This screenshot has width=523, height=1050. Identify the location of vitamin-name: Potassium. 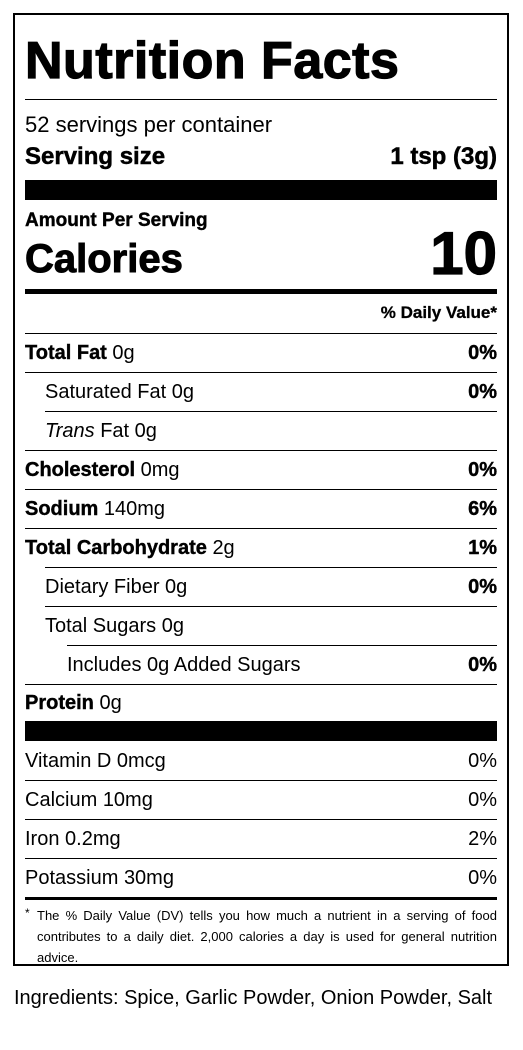
(72, 878).